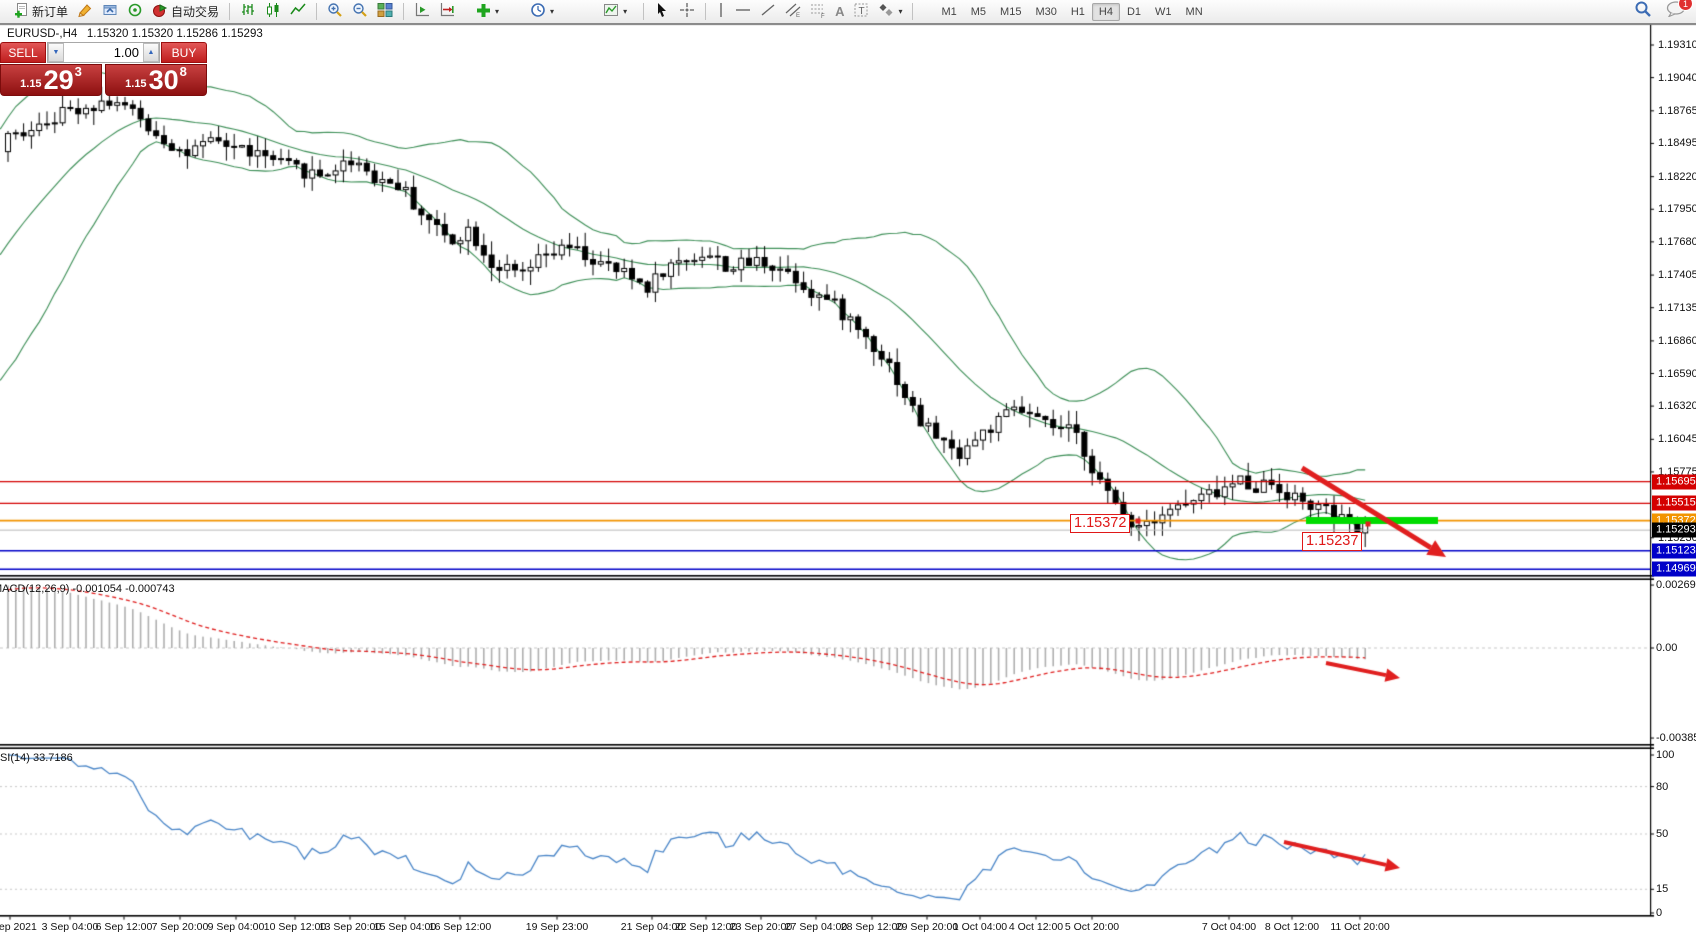 The image size is (1696, 940). I want to click on time-axis-label: 29 Sep 20:00, so click(927, 927).